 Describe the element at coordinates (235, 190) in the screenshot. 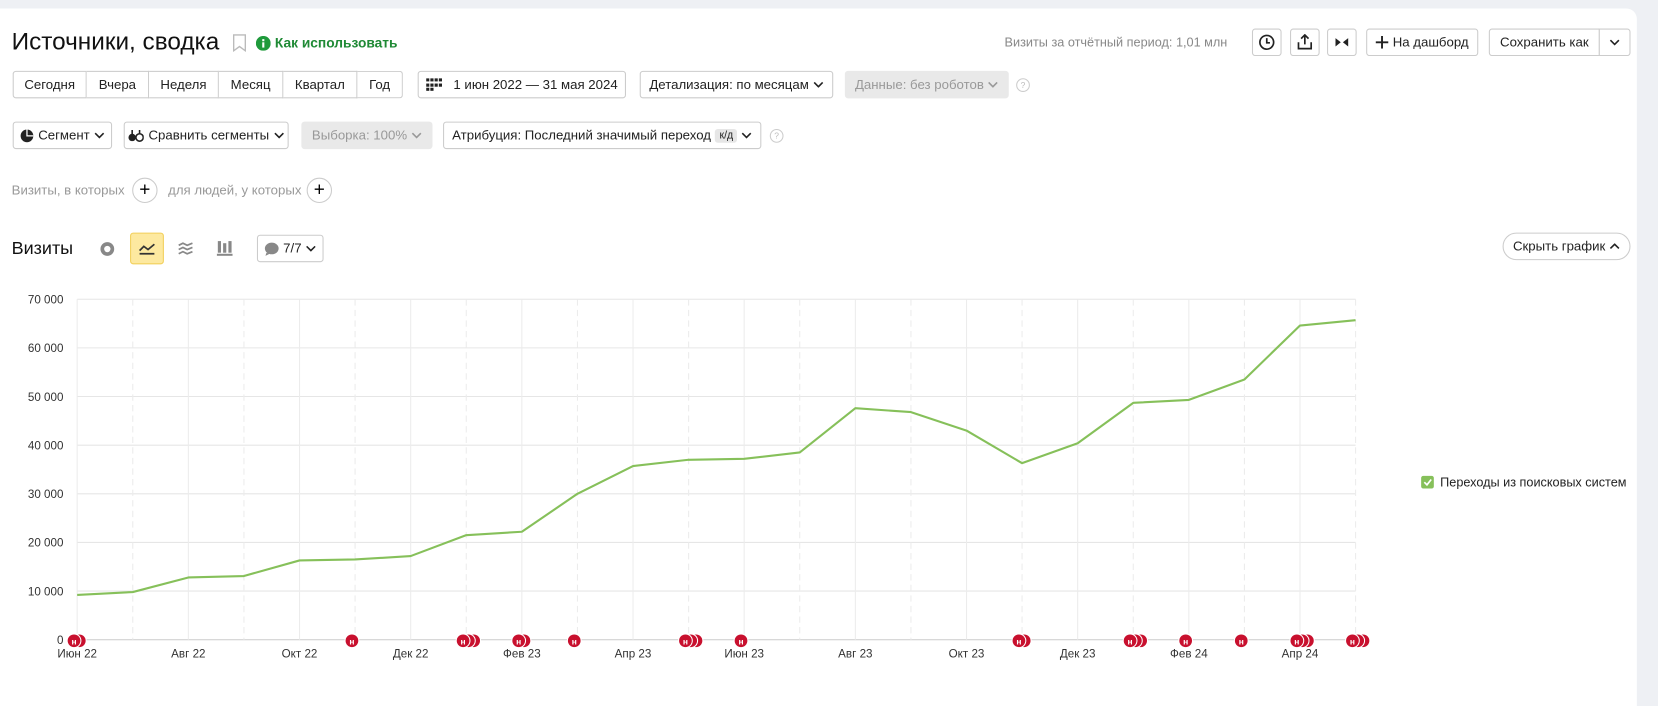

I see `people-filter-label: для людей, у которых` at that location.